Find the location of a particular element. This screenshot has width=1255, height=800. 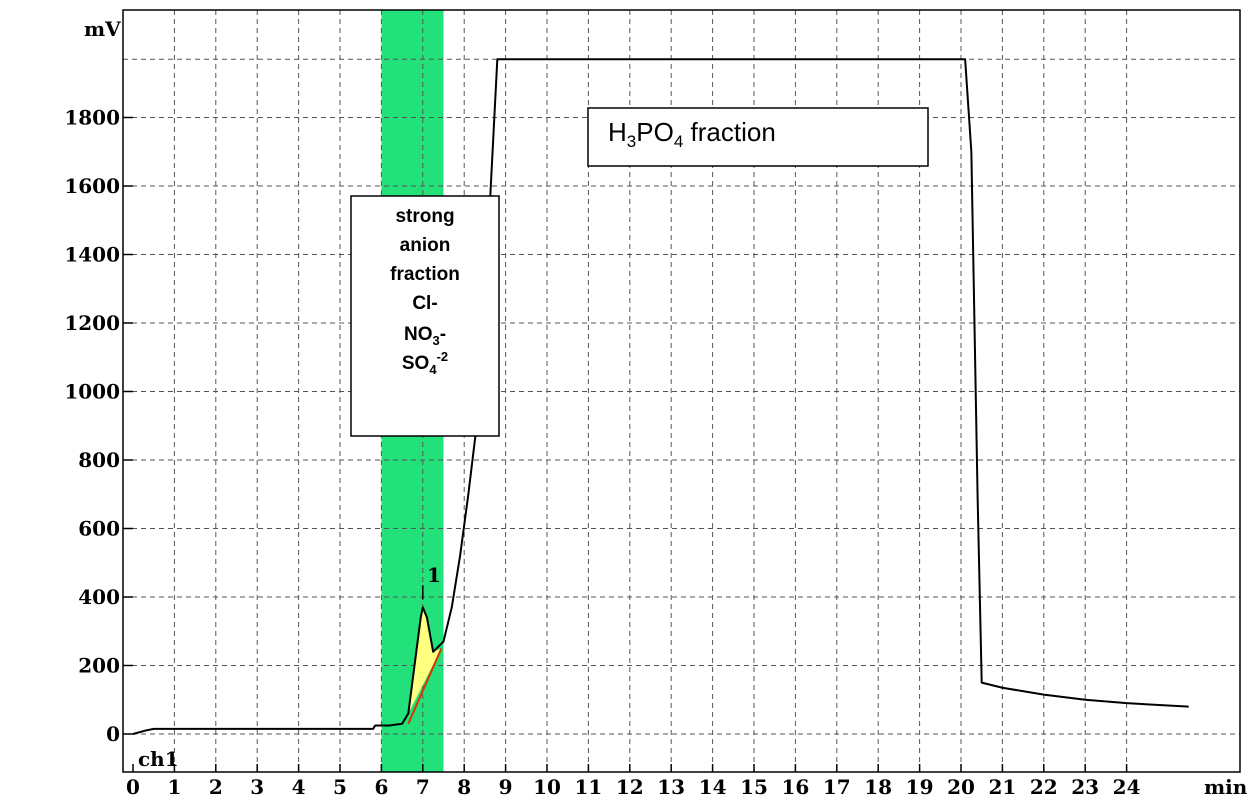

x-tick-label-8: 8 is located at coordinates (464, 787).